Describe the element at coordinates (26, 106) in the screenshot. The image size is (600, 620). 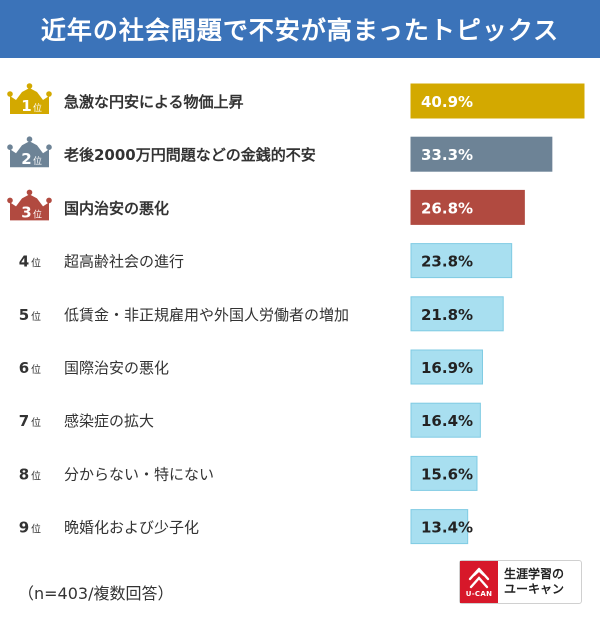
I see `rank-number: 1` at that location.